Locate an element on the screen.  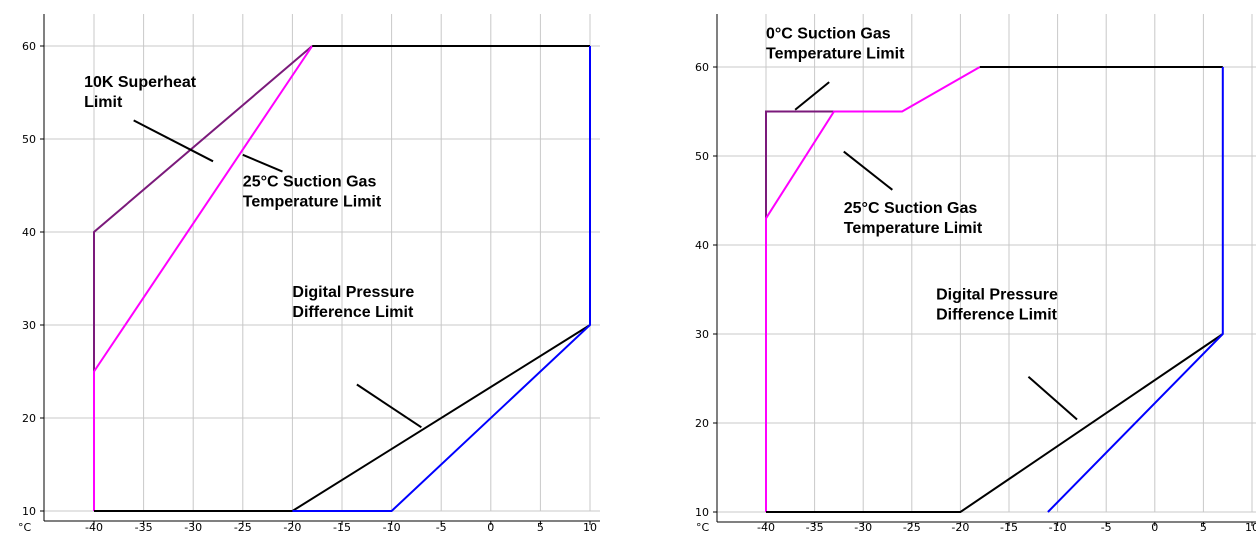
chart-left-x-tick-label: -25 is located at coordinates (243, 527).